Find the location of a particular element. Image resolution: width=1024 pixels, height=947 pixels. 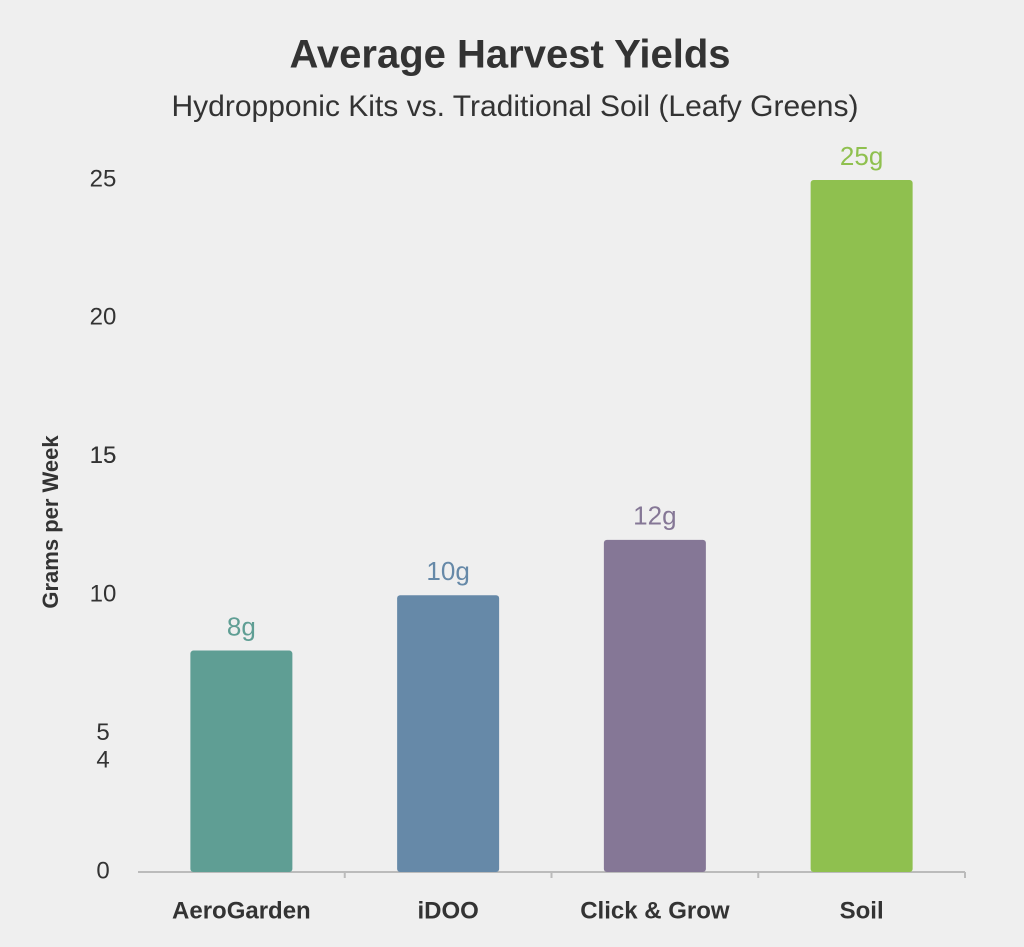

x-tick-label: Soil is located at coordinates (862, 910).